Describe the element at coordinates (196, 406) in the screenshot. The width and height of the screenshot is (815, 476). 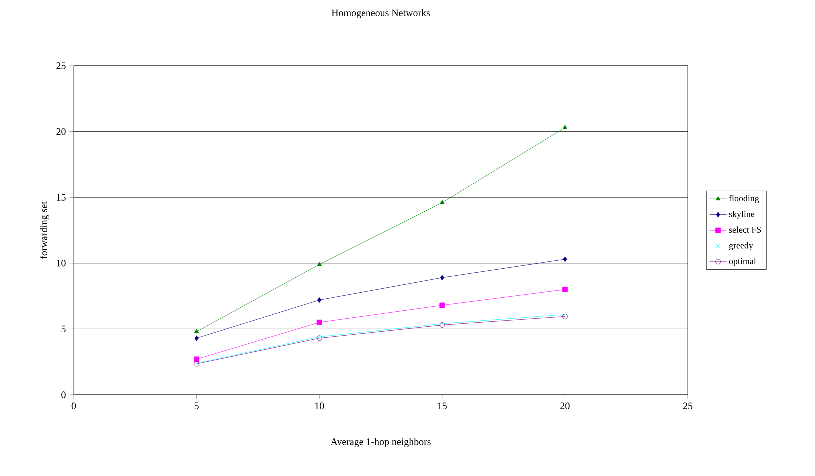
I see `x-tick-label: 5` at that location.